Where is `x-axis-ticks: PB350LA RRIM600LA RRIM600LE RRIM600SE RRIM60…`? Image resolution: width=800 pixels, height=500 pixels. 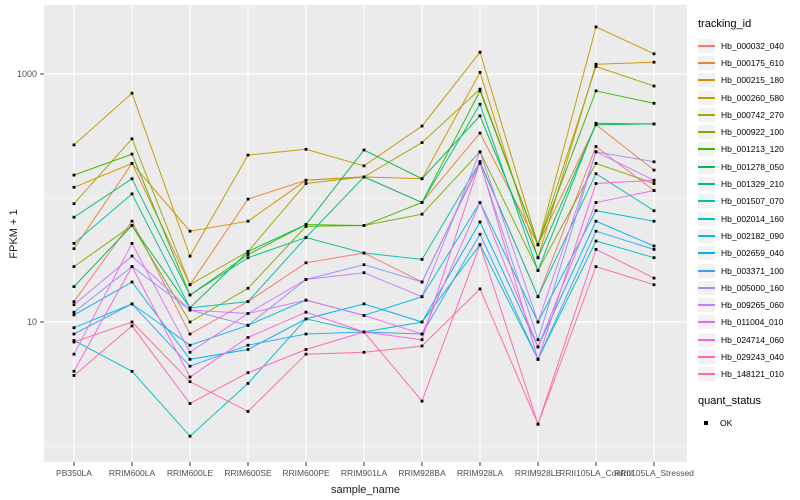
x-axis-ticks: PB350LA RRIM600LA RRIM600LE RRIM600SE RRIM60… is located at coordinates (375, 470).